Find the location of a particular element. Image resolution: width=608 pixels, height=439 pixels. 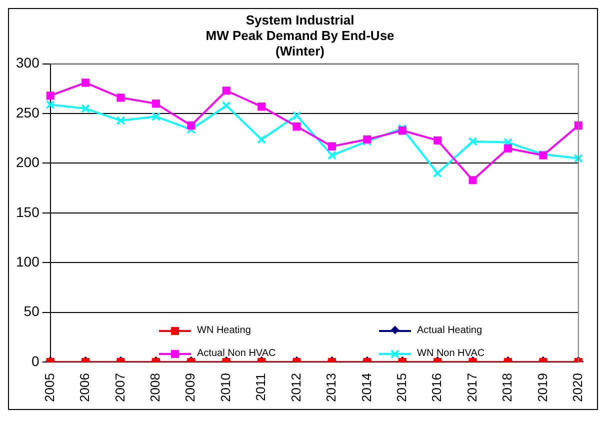

legend-label: Actual Non HVAC is located at coordinates (236, 353).